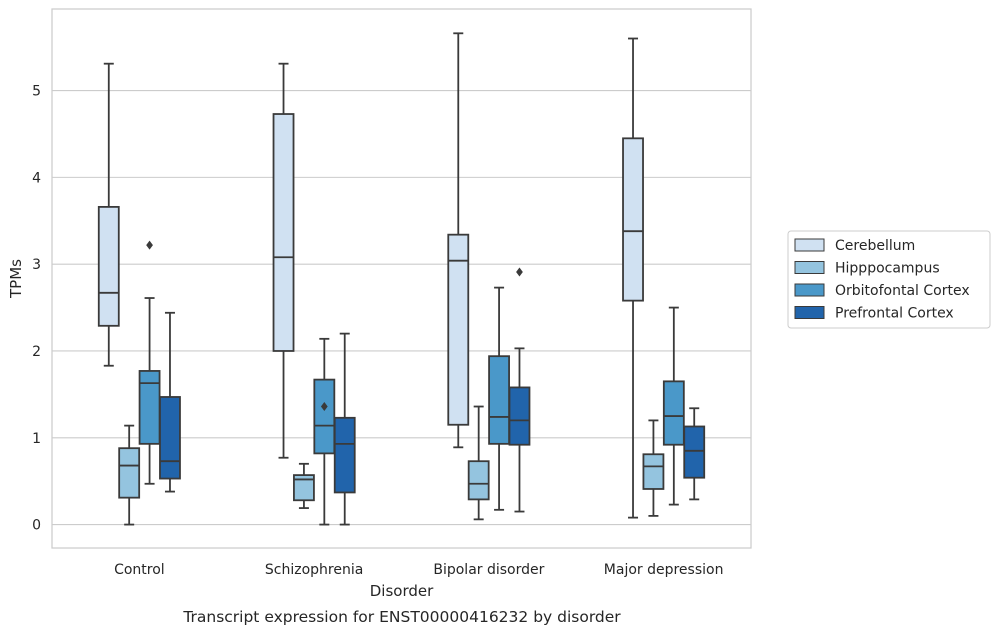 The width and height of the screenshot is (999, 634). I want to click on legend-label: Orbitofontal Cortex, so click(902, 291).